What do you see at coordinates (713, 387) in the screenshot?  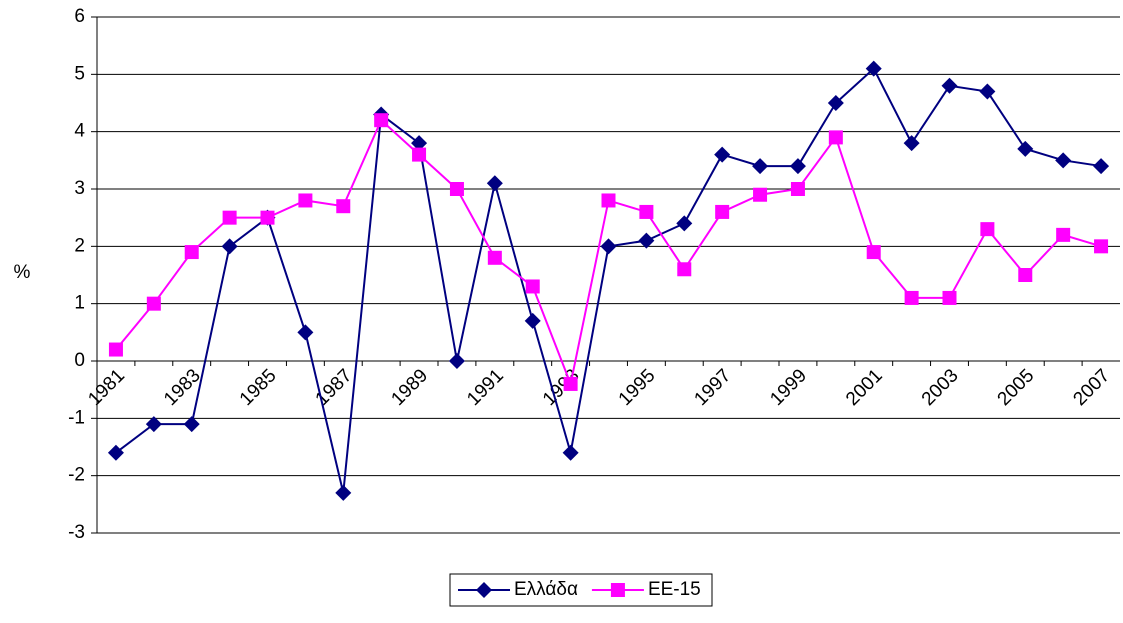 I see `x-tick-label: 1997` at bounding box center [713, 387].